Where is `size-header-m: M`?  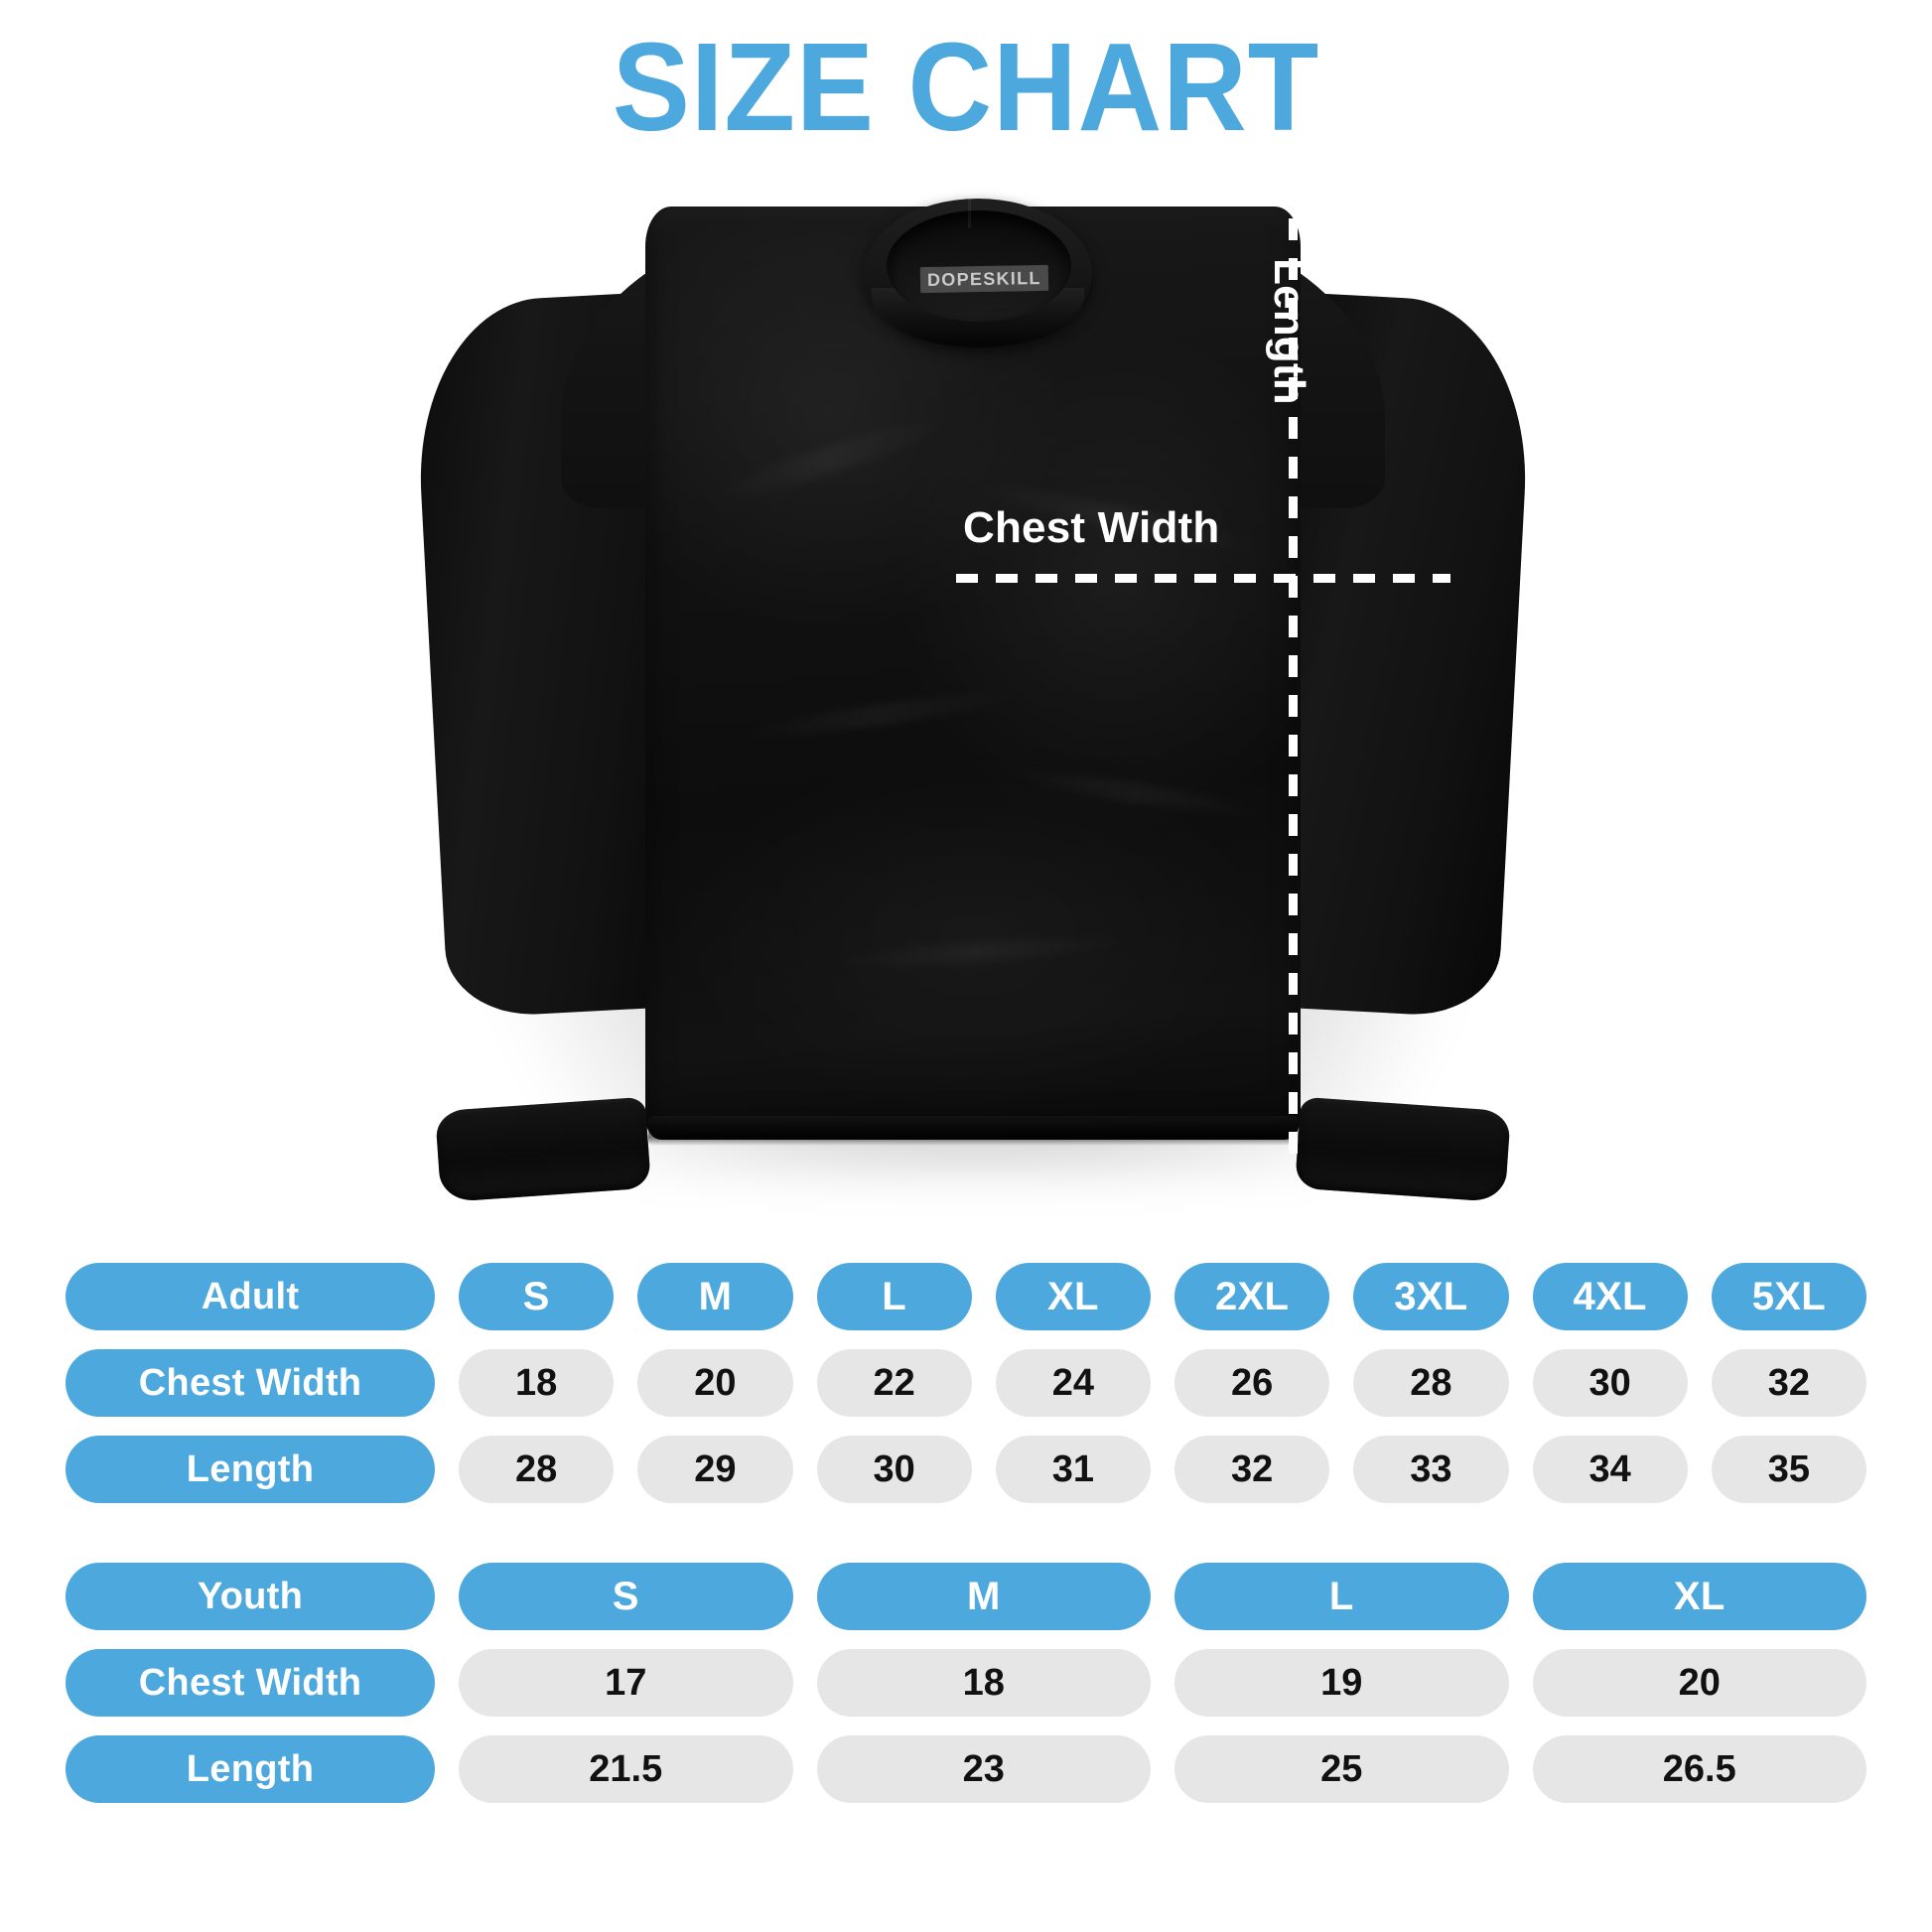
size-header-m: M is located at coordinates (715, 1297).